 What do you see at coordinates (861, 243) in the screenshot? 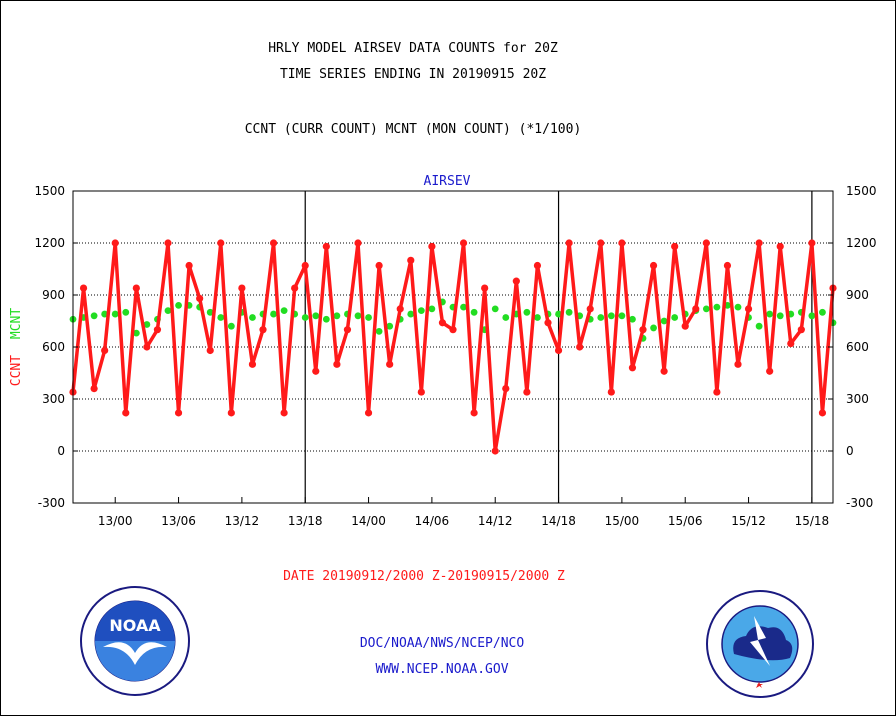
I see `y-tick-label-right: 1200` at bounding box center [861, 243].